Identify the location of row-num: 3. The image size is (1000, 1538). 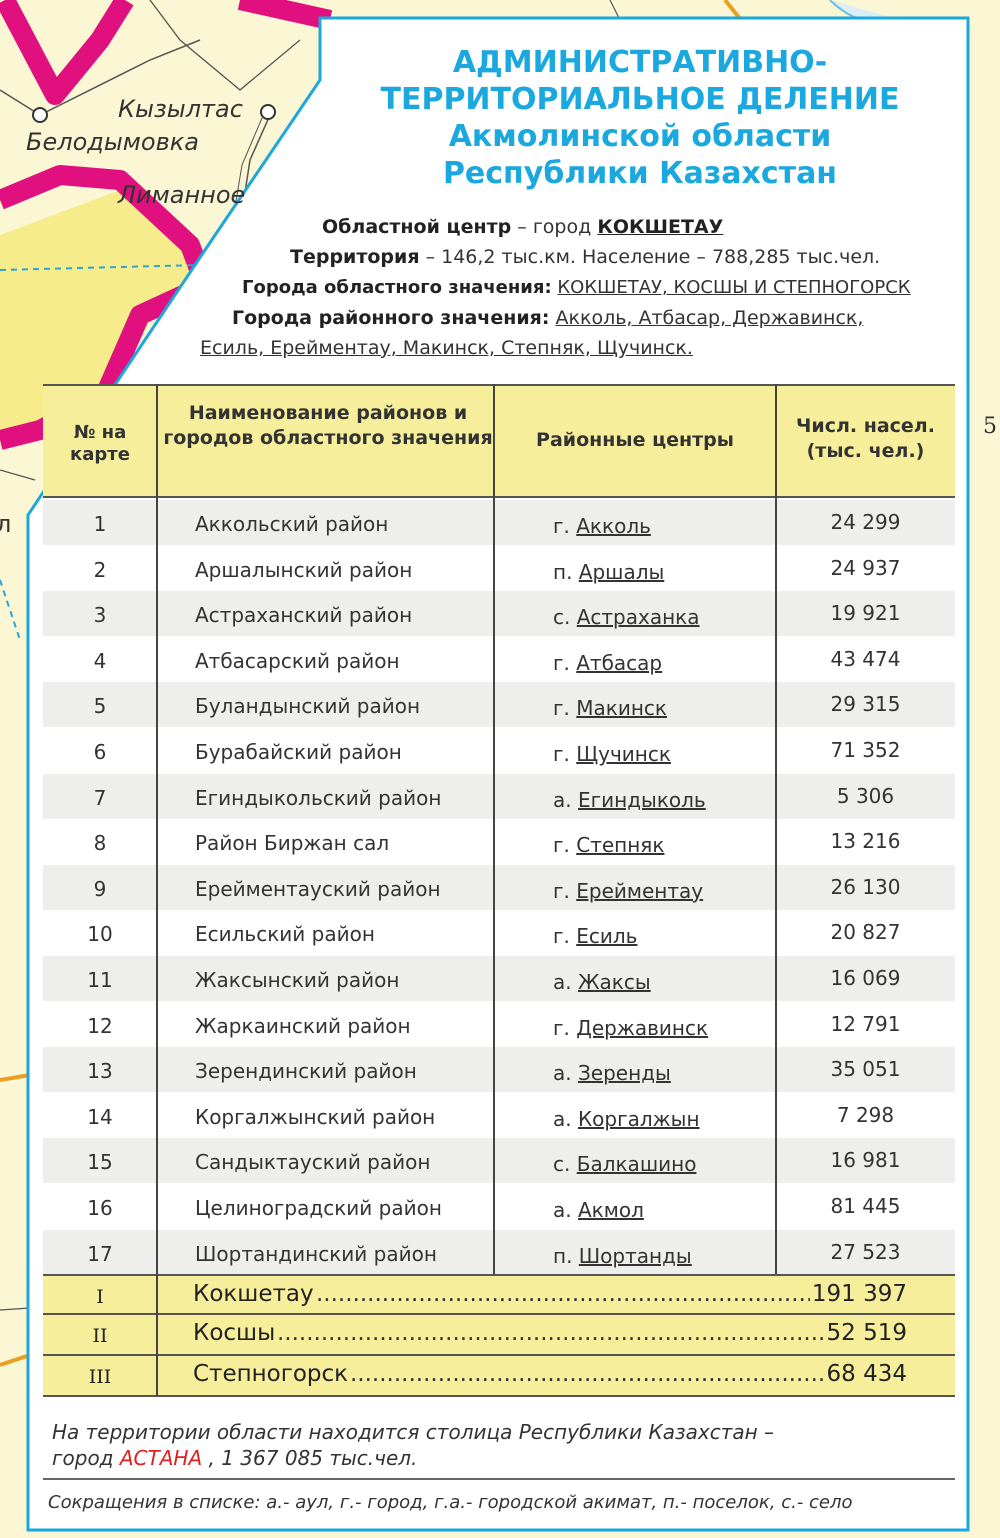
(100, 615).